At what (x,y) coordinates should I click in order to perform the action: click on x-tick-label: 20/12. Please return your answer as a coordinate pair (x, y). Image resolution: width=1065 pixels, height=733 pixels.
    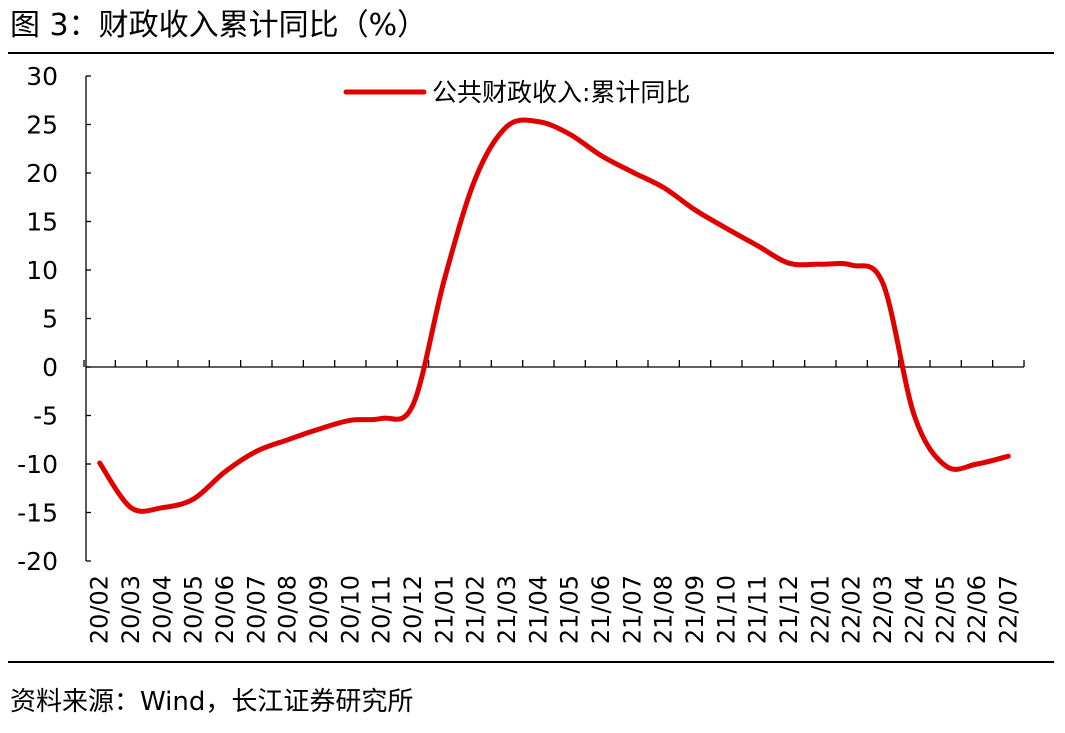
    Looking at the image, I should click on (413, 609).